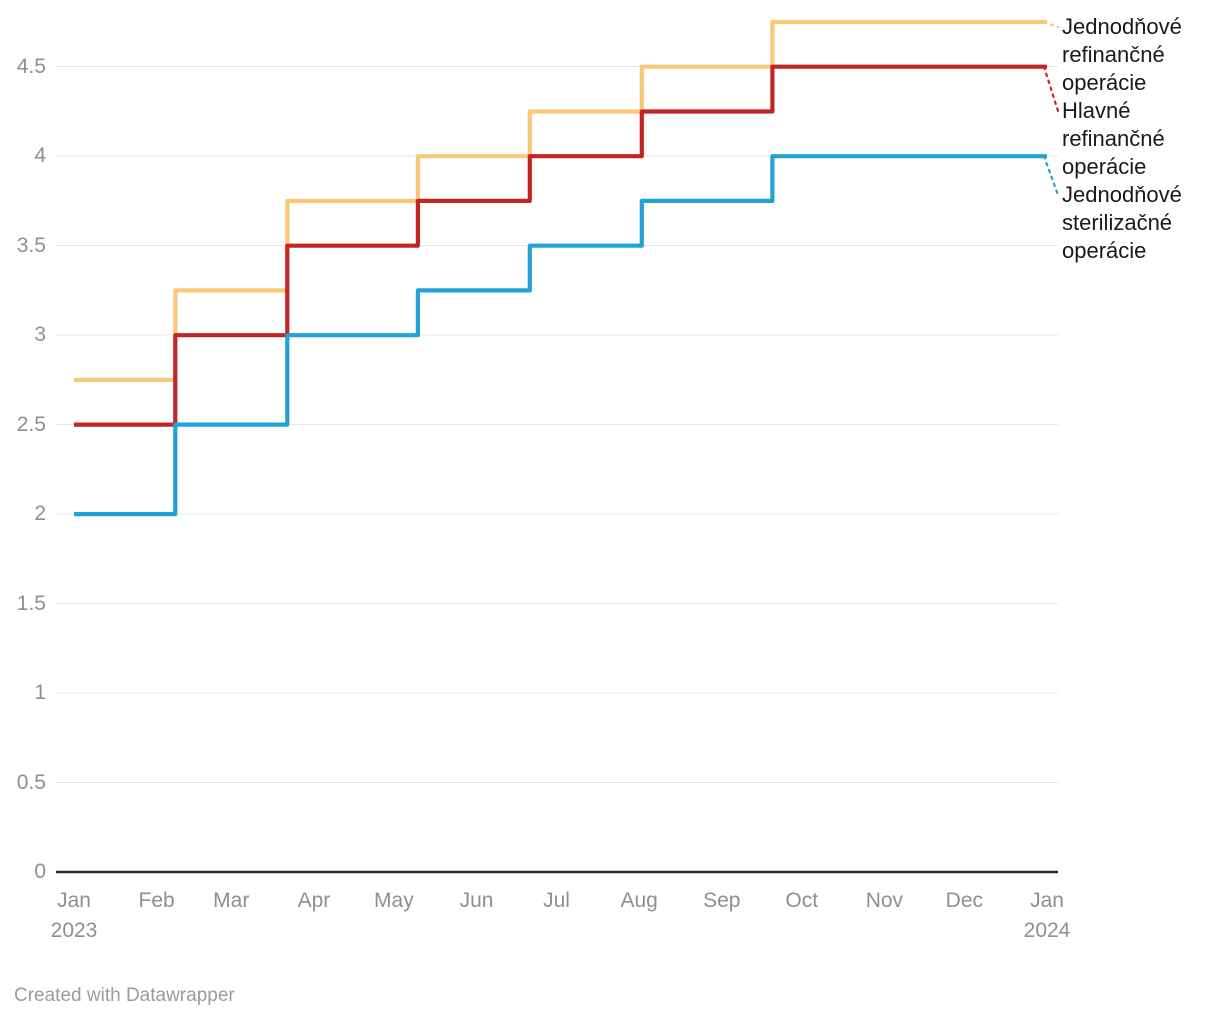 This screenshot has width=1220, height=1020. What do you see at coordinates (124, 995) in the screenshot?
I see `datawrapper-credit-link: Created with Datawrapper` at bounding box center [124, 995].